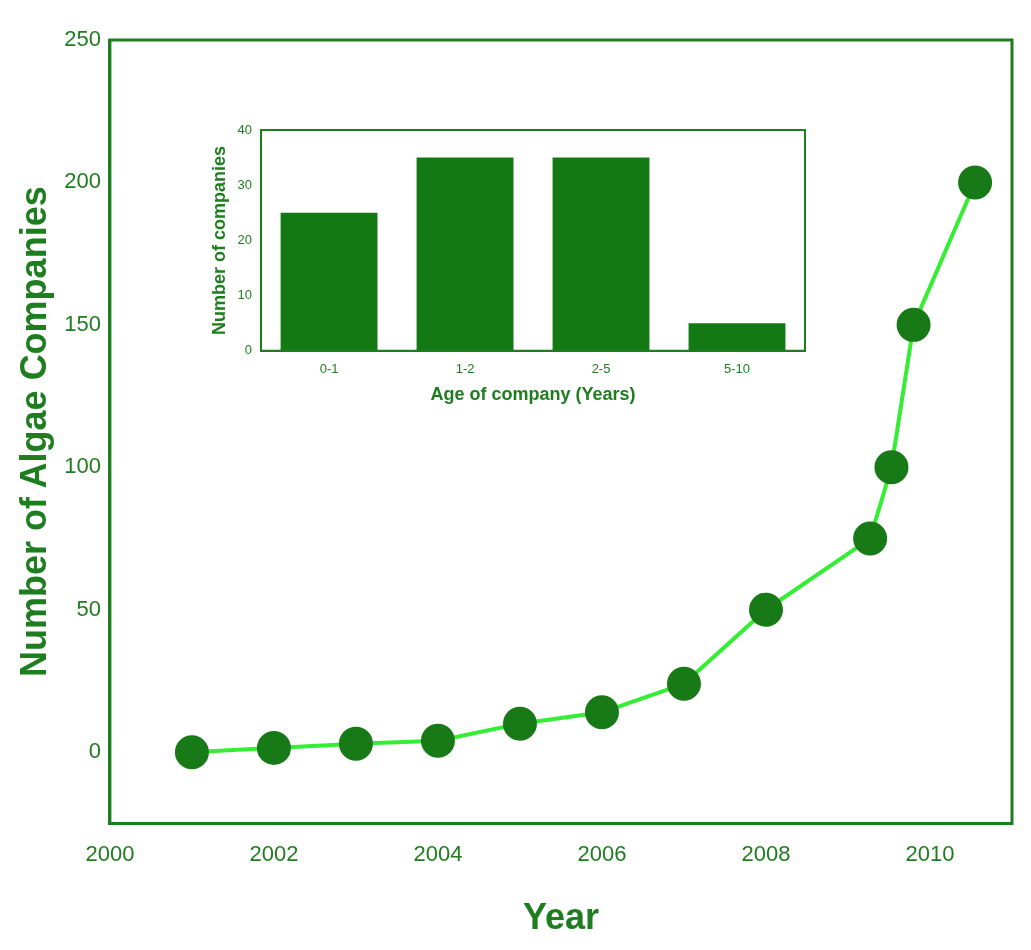 The width and height of the screenshot is (1031, 950). What do you see at coordinates (245, 295) in the screenshot?
I see `y-tick-label: 10` at bounding box center [245, 295].